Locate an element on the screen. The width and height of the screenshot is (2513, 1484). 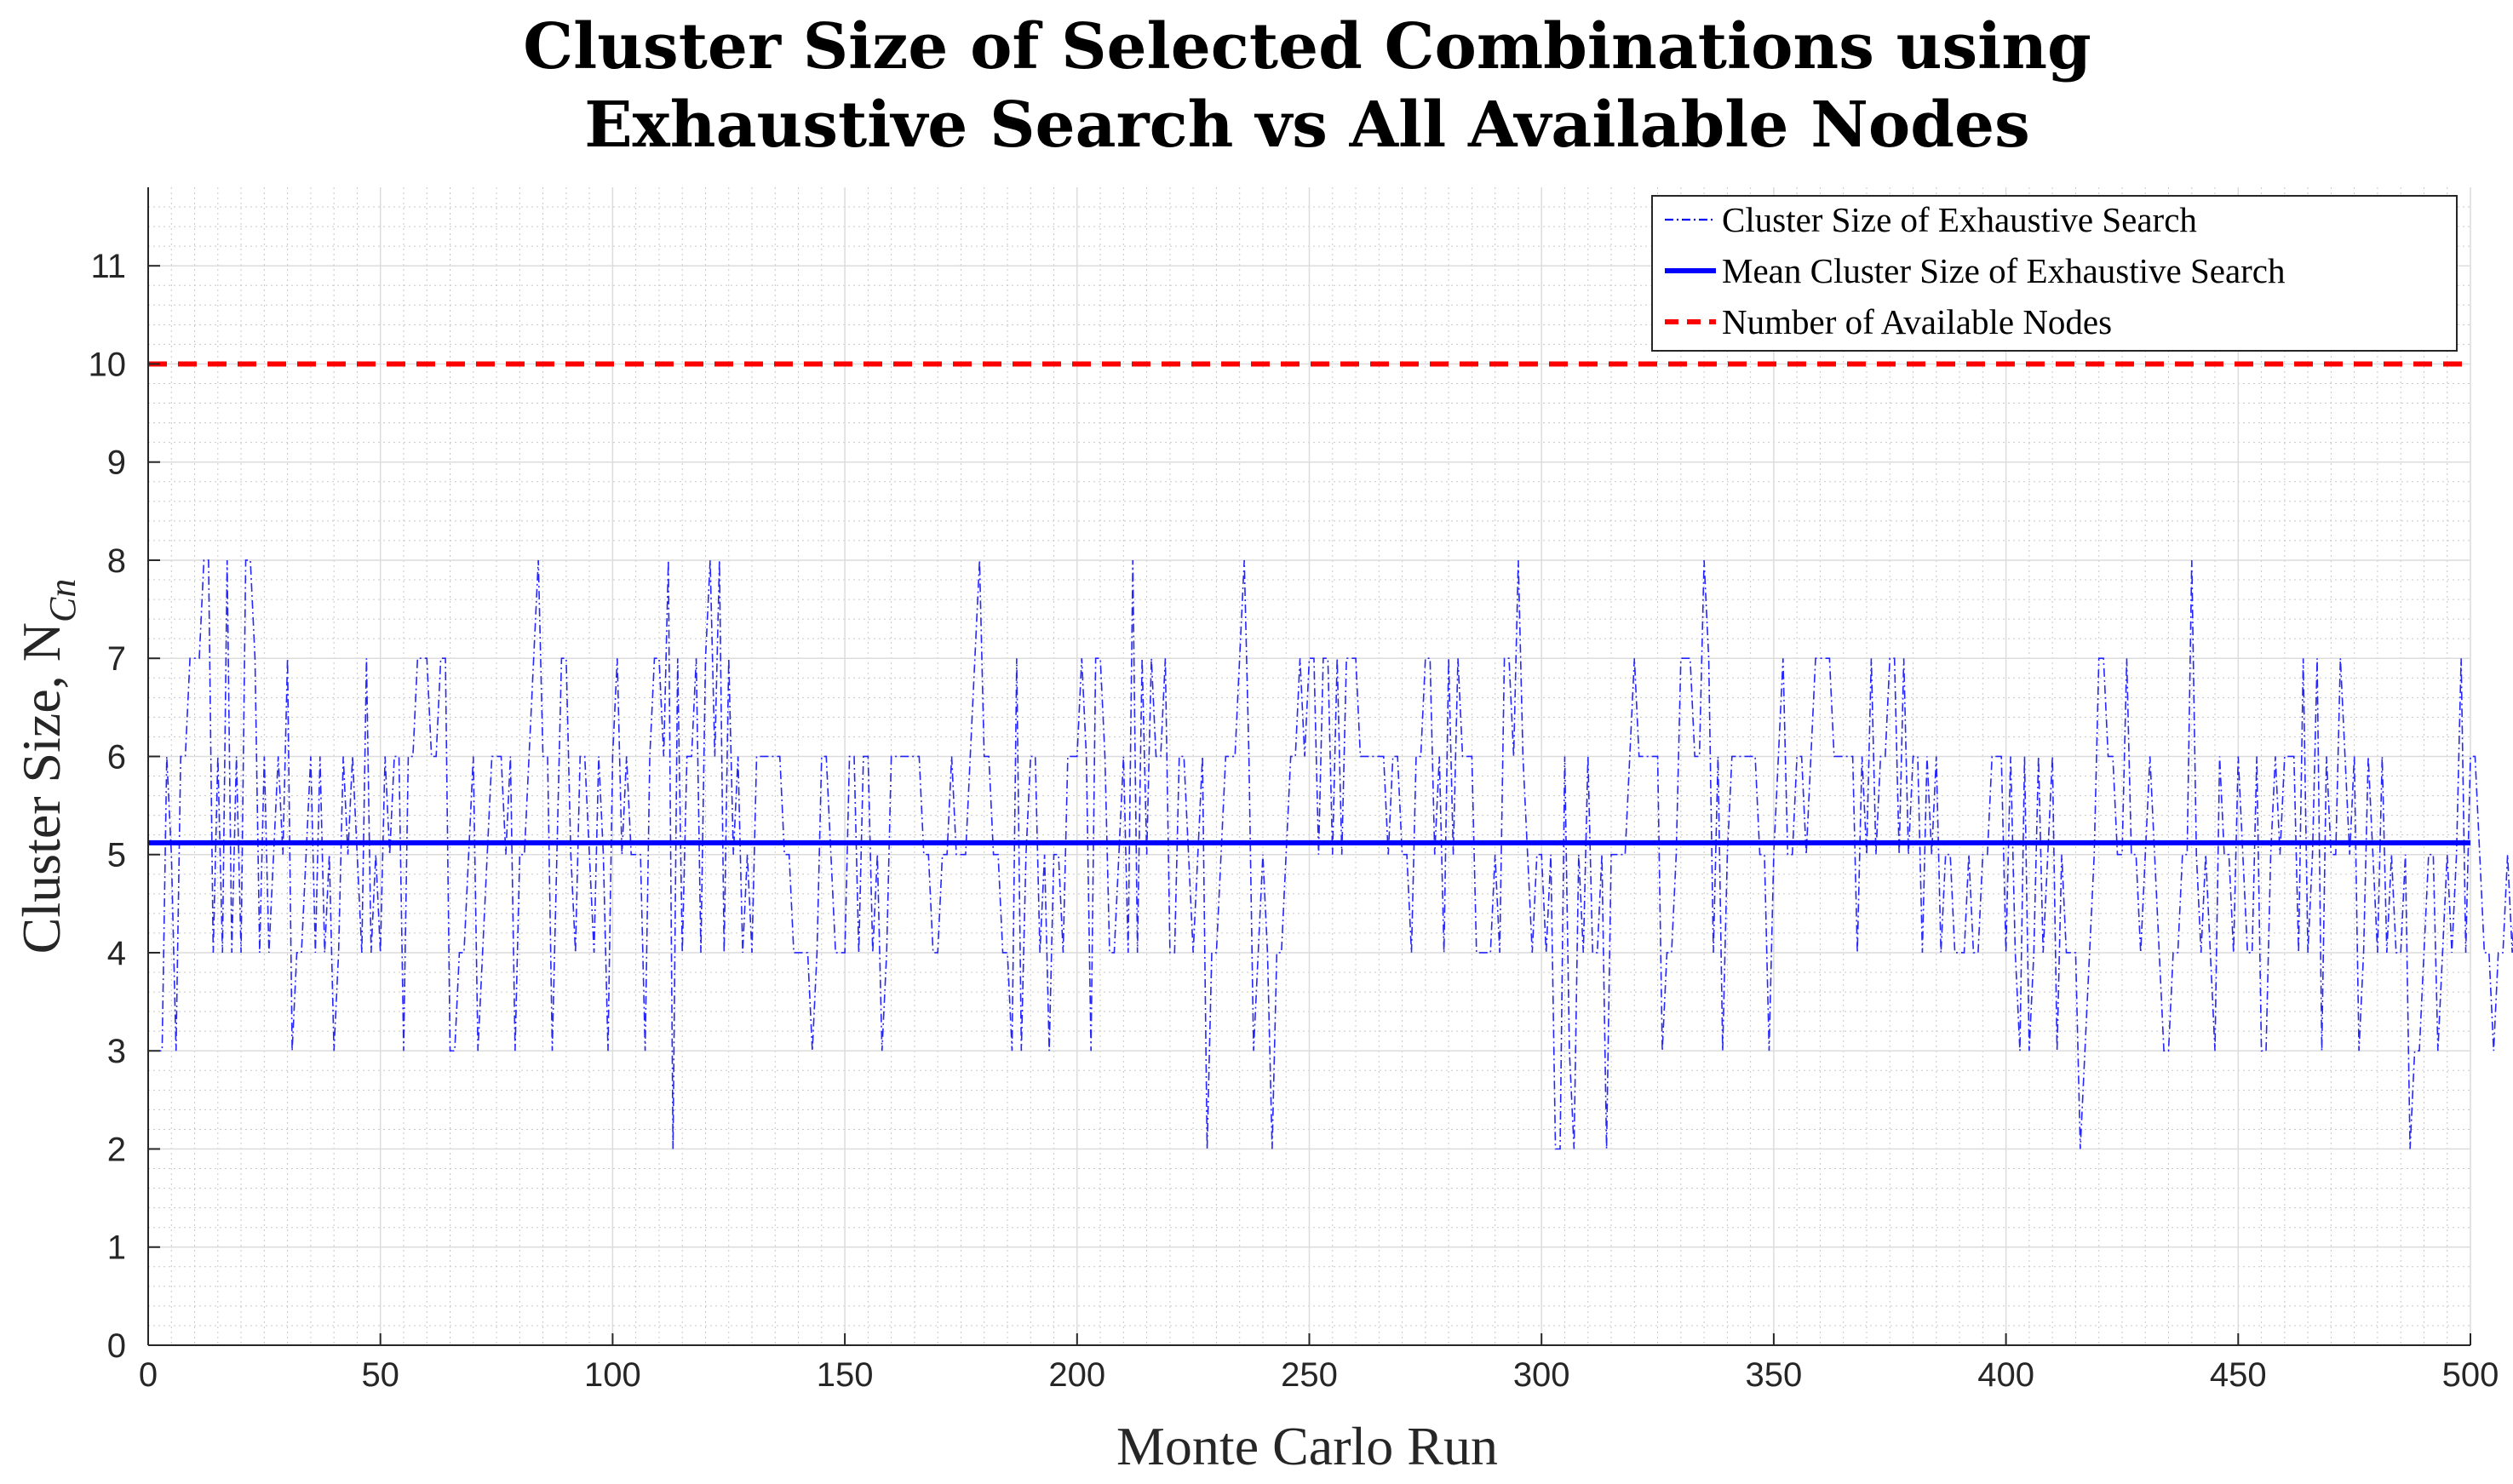
y-tick-label: 3 is located at coordinates (117, 1051).